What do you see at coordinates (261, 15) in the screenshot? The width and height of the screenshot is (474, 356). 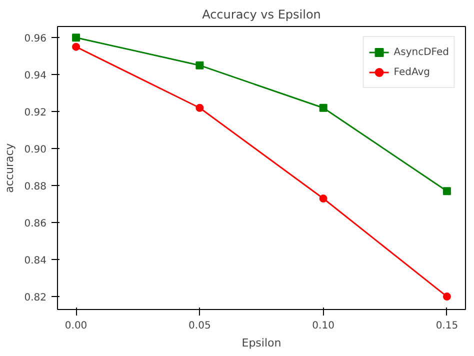 I see `chart-title: Accuracy vs Epsilon` at bounding box center [261, 15].